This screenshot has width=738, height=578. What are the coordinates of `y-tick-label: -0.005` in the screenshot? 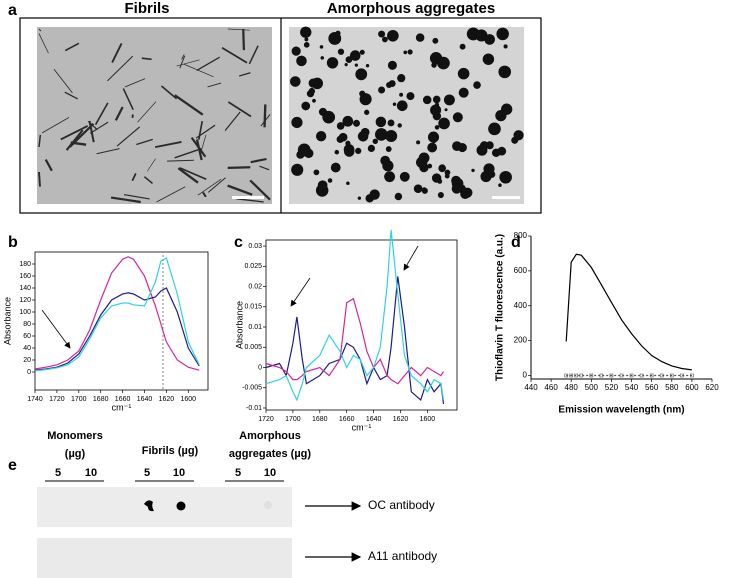 It's located at (252, 388).